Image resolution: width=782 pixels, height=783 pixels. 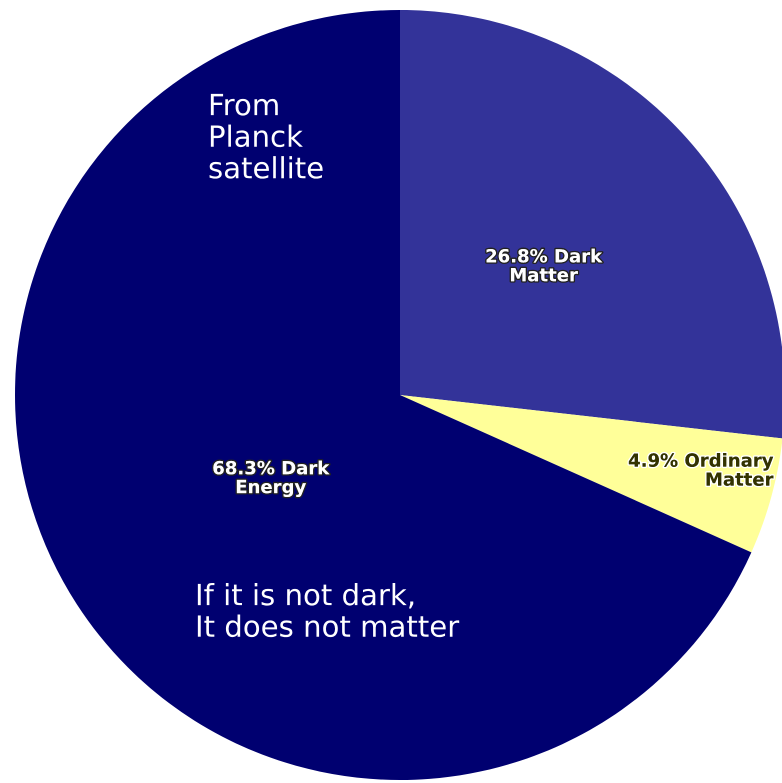 What do you see at coordinates (266, 136) in the screenshot?
I see `text: From Planck satellite` at bounding box center [266, 136].